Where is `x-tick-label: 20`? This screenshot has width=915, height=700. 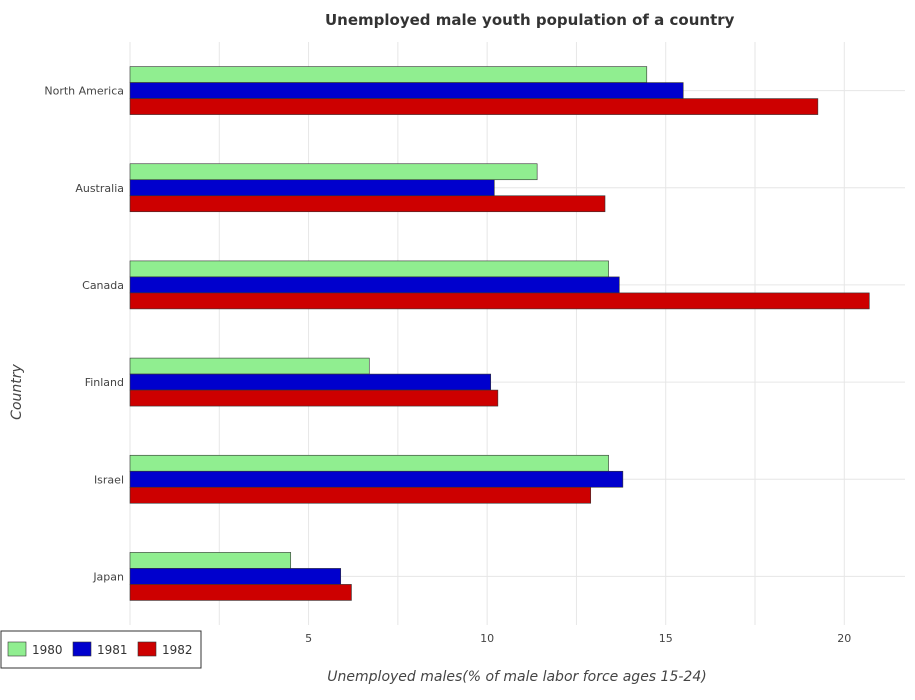 x-tick-label: 20 is located at coordinates (844, 638).